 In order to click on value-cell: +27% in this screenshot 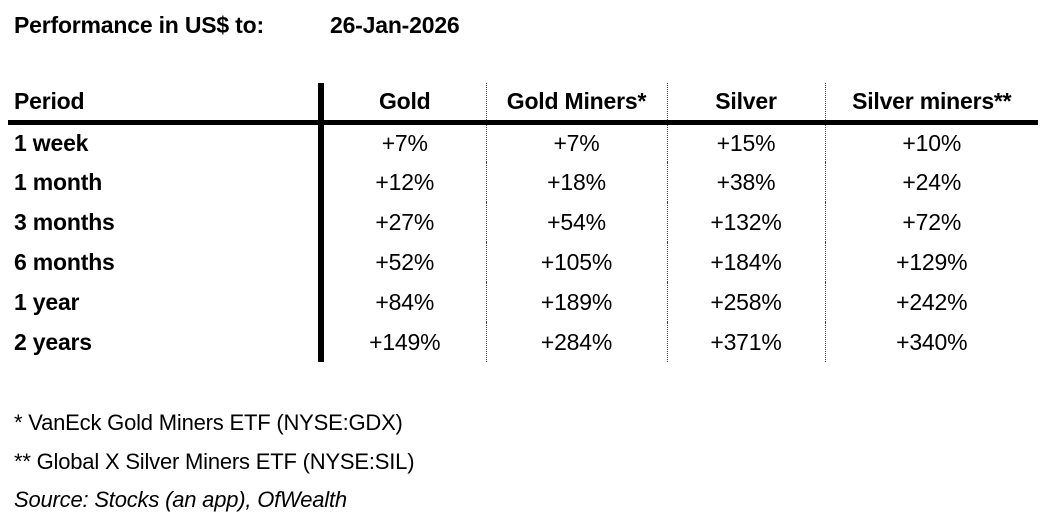, I will do `click(404, 222)`.